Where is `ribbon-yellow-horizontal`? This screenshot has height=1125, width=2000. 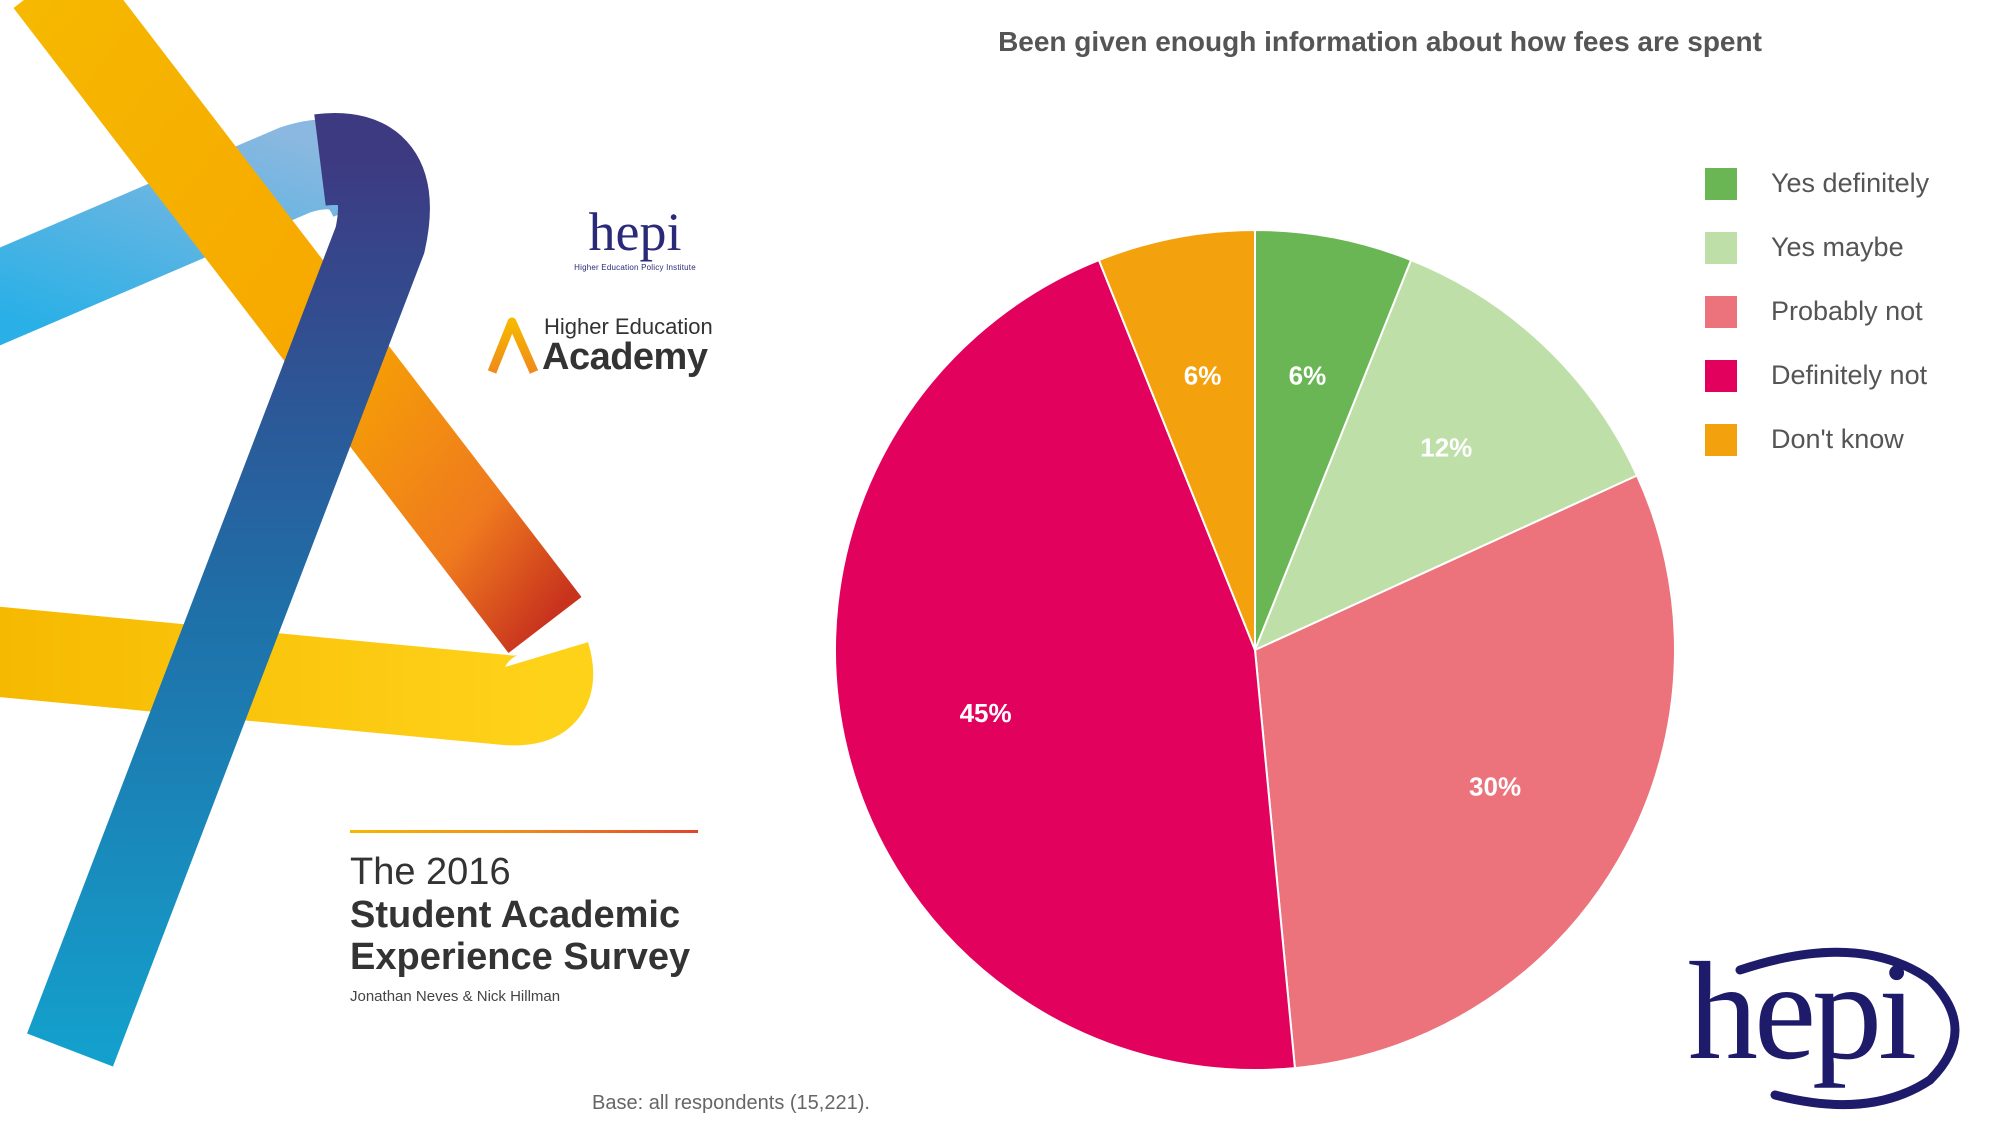
ribbon-yellow-horizontal is located at coordinates (297, 676).